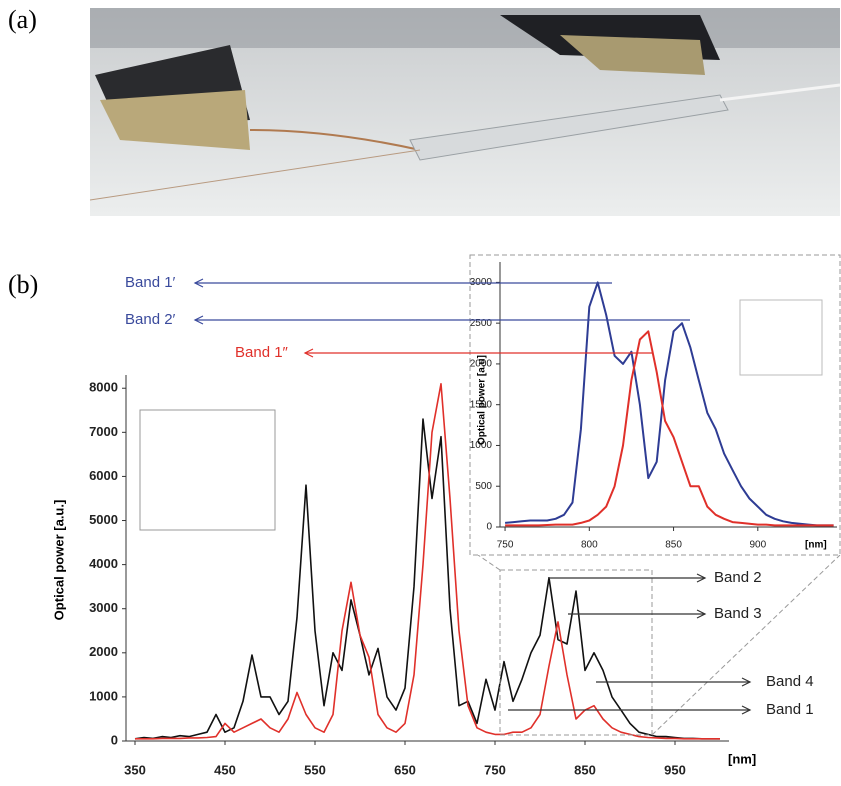 Image resolution: width=841 pixels, height=786 pixels. Describe the element at coordinates (576, 652) in the screenshot. I see `zoom-box` at that location.